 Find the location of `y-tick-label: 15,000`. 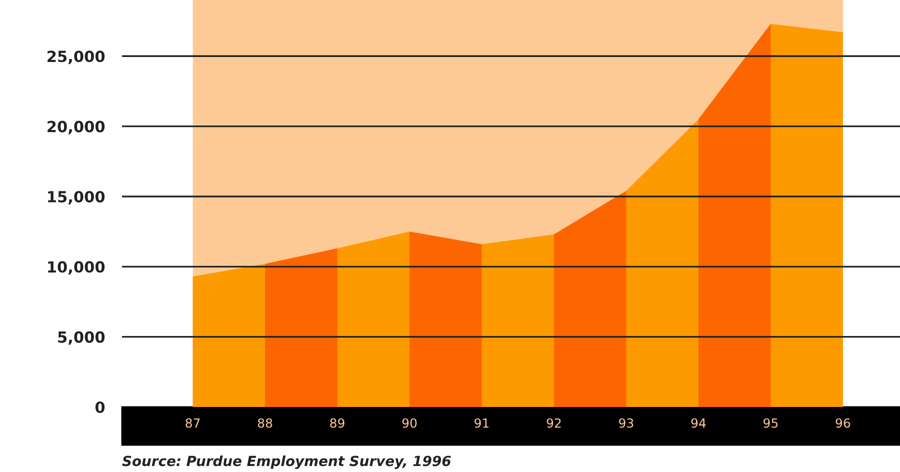

y-tick-label: 15,000 is located at coordinates (76, 197).